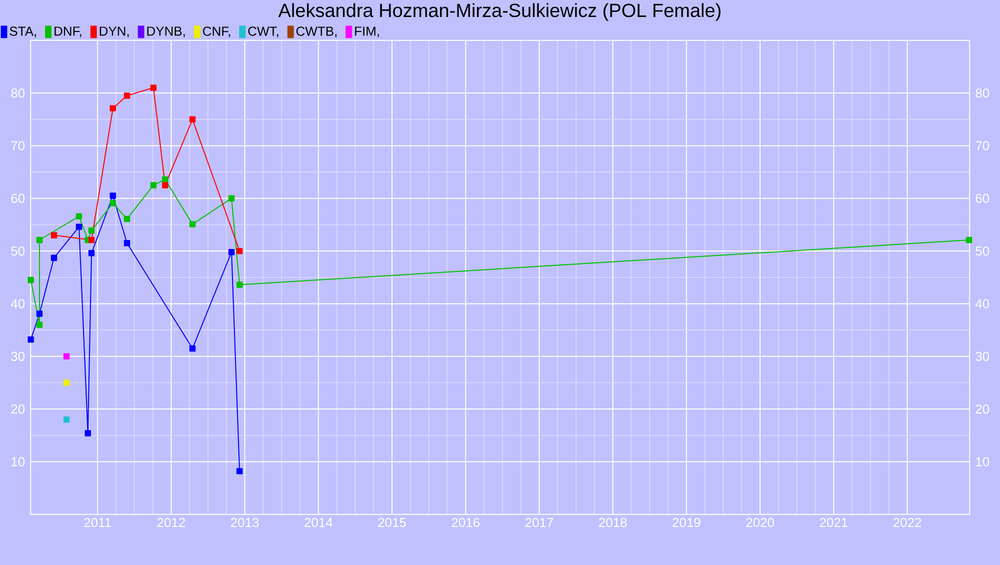 Image resolution: width=1000 pixels, height=565 pixels. What do you see at coordinates (216, 32) in the screenshot?
I see `legend-label: CNF,` at bounding box center [216, 32].